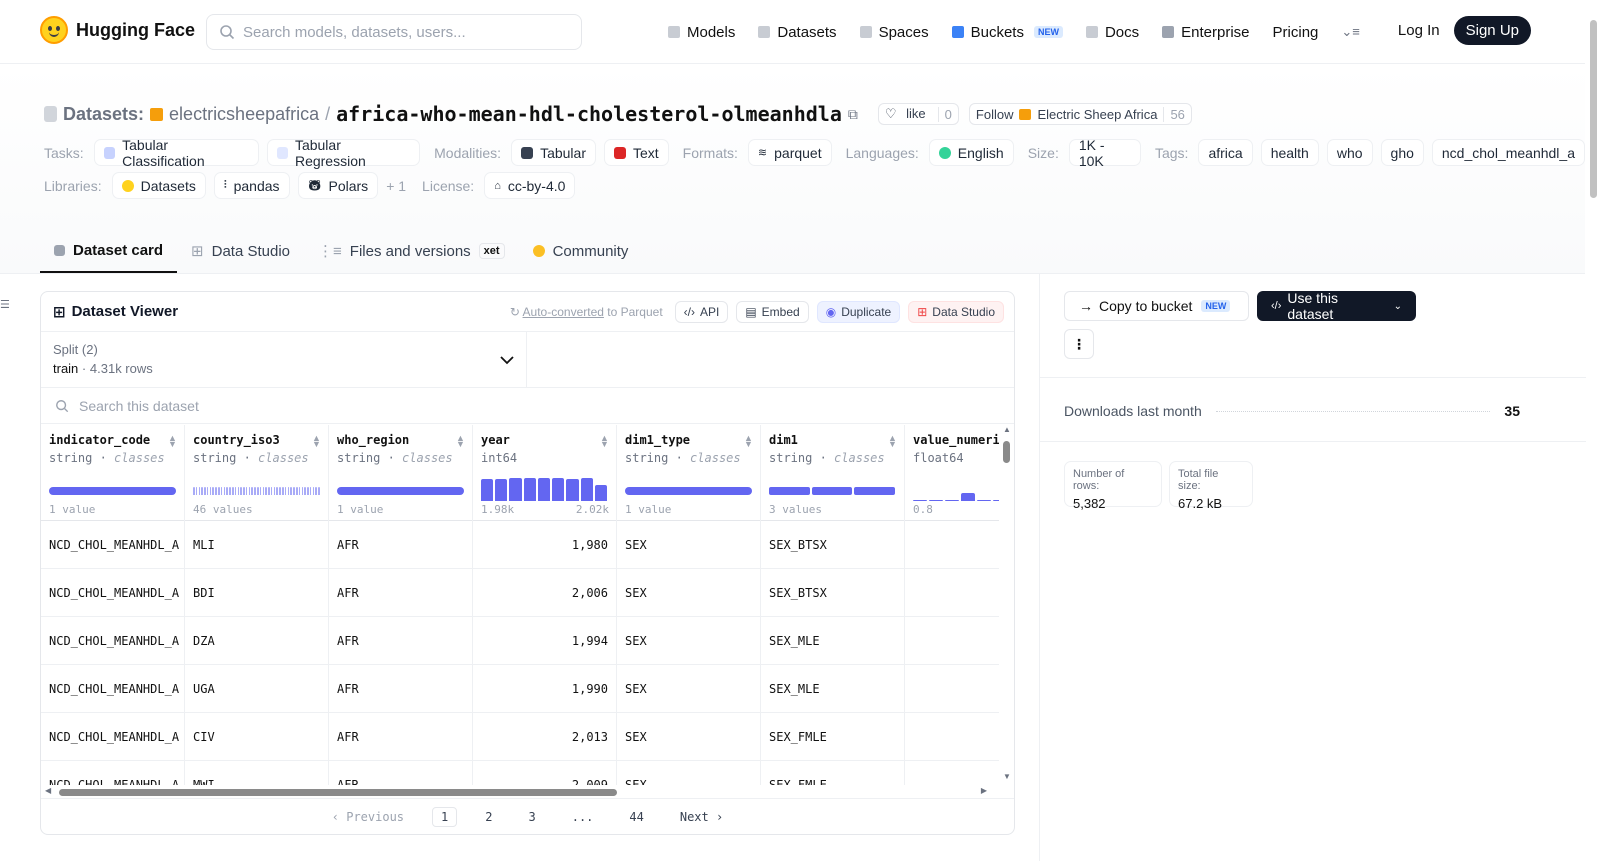  Describe the element at coordinates (956, 311) in the screenshot. I see `data-studio-button: ⊞ Data Studio` at that location.